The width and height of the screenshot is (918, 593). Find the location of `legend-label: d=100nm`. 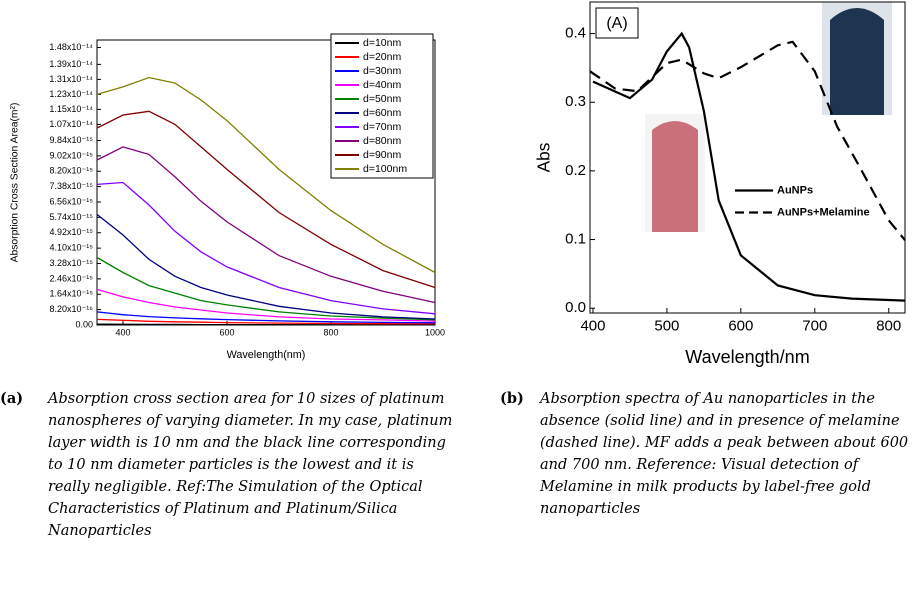

legend-label: d=100nm is located at coordinates (385, 169).